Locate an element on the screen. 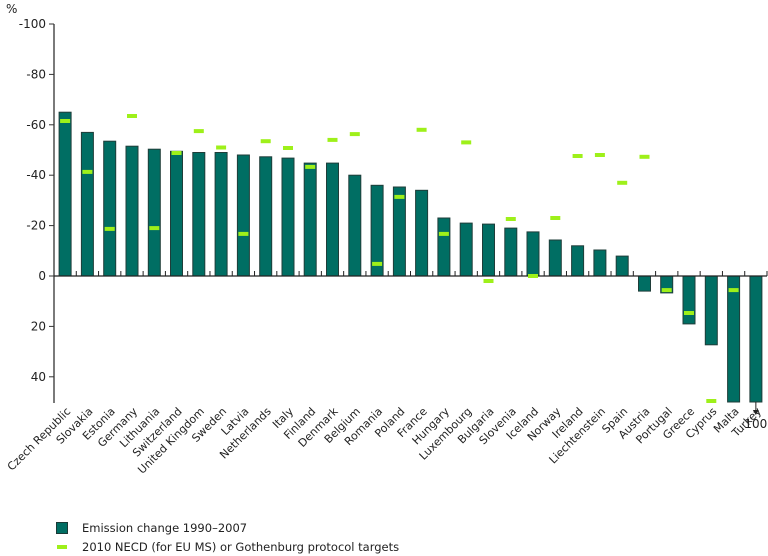  y-tick-label: -60 is located at coordinates (36, 125).